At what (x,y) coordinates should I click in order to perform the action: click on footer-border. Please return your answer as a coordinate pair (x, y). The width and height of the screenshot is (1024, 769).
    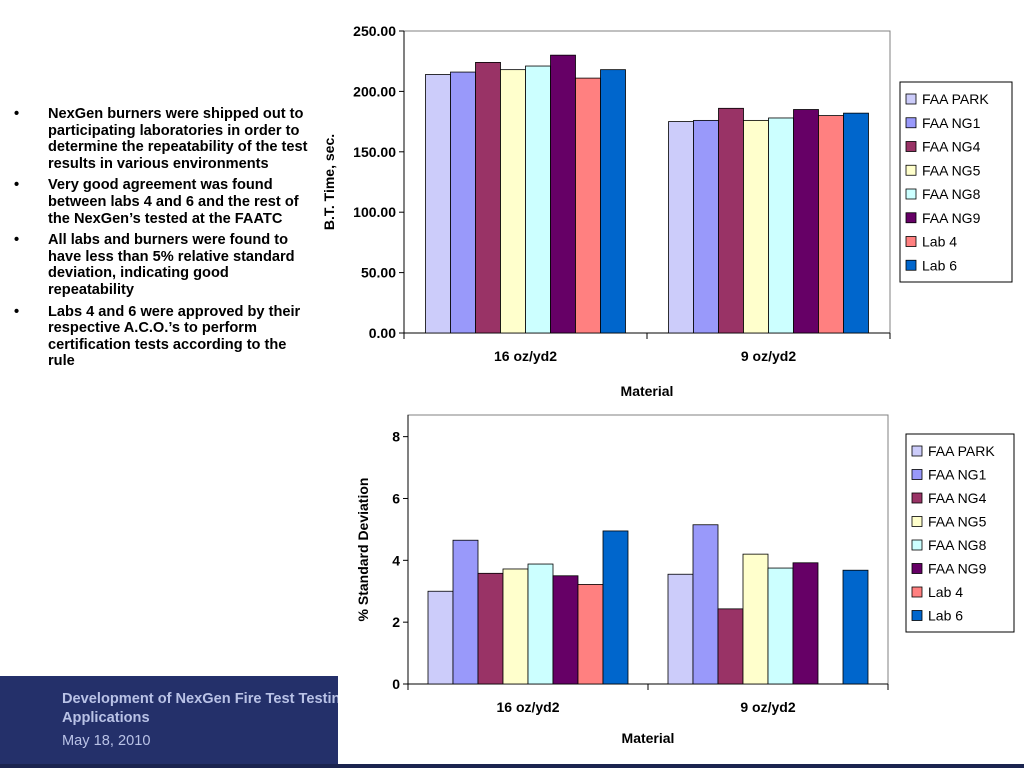
    Looking at the image, I should click on (512, 766).